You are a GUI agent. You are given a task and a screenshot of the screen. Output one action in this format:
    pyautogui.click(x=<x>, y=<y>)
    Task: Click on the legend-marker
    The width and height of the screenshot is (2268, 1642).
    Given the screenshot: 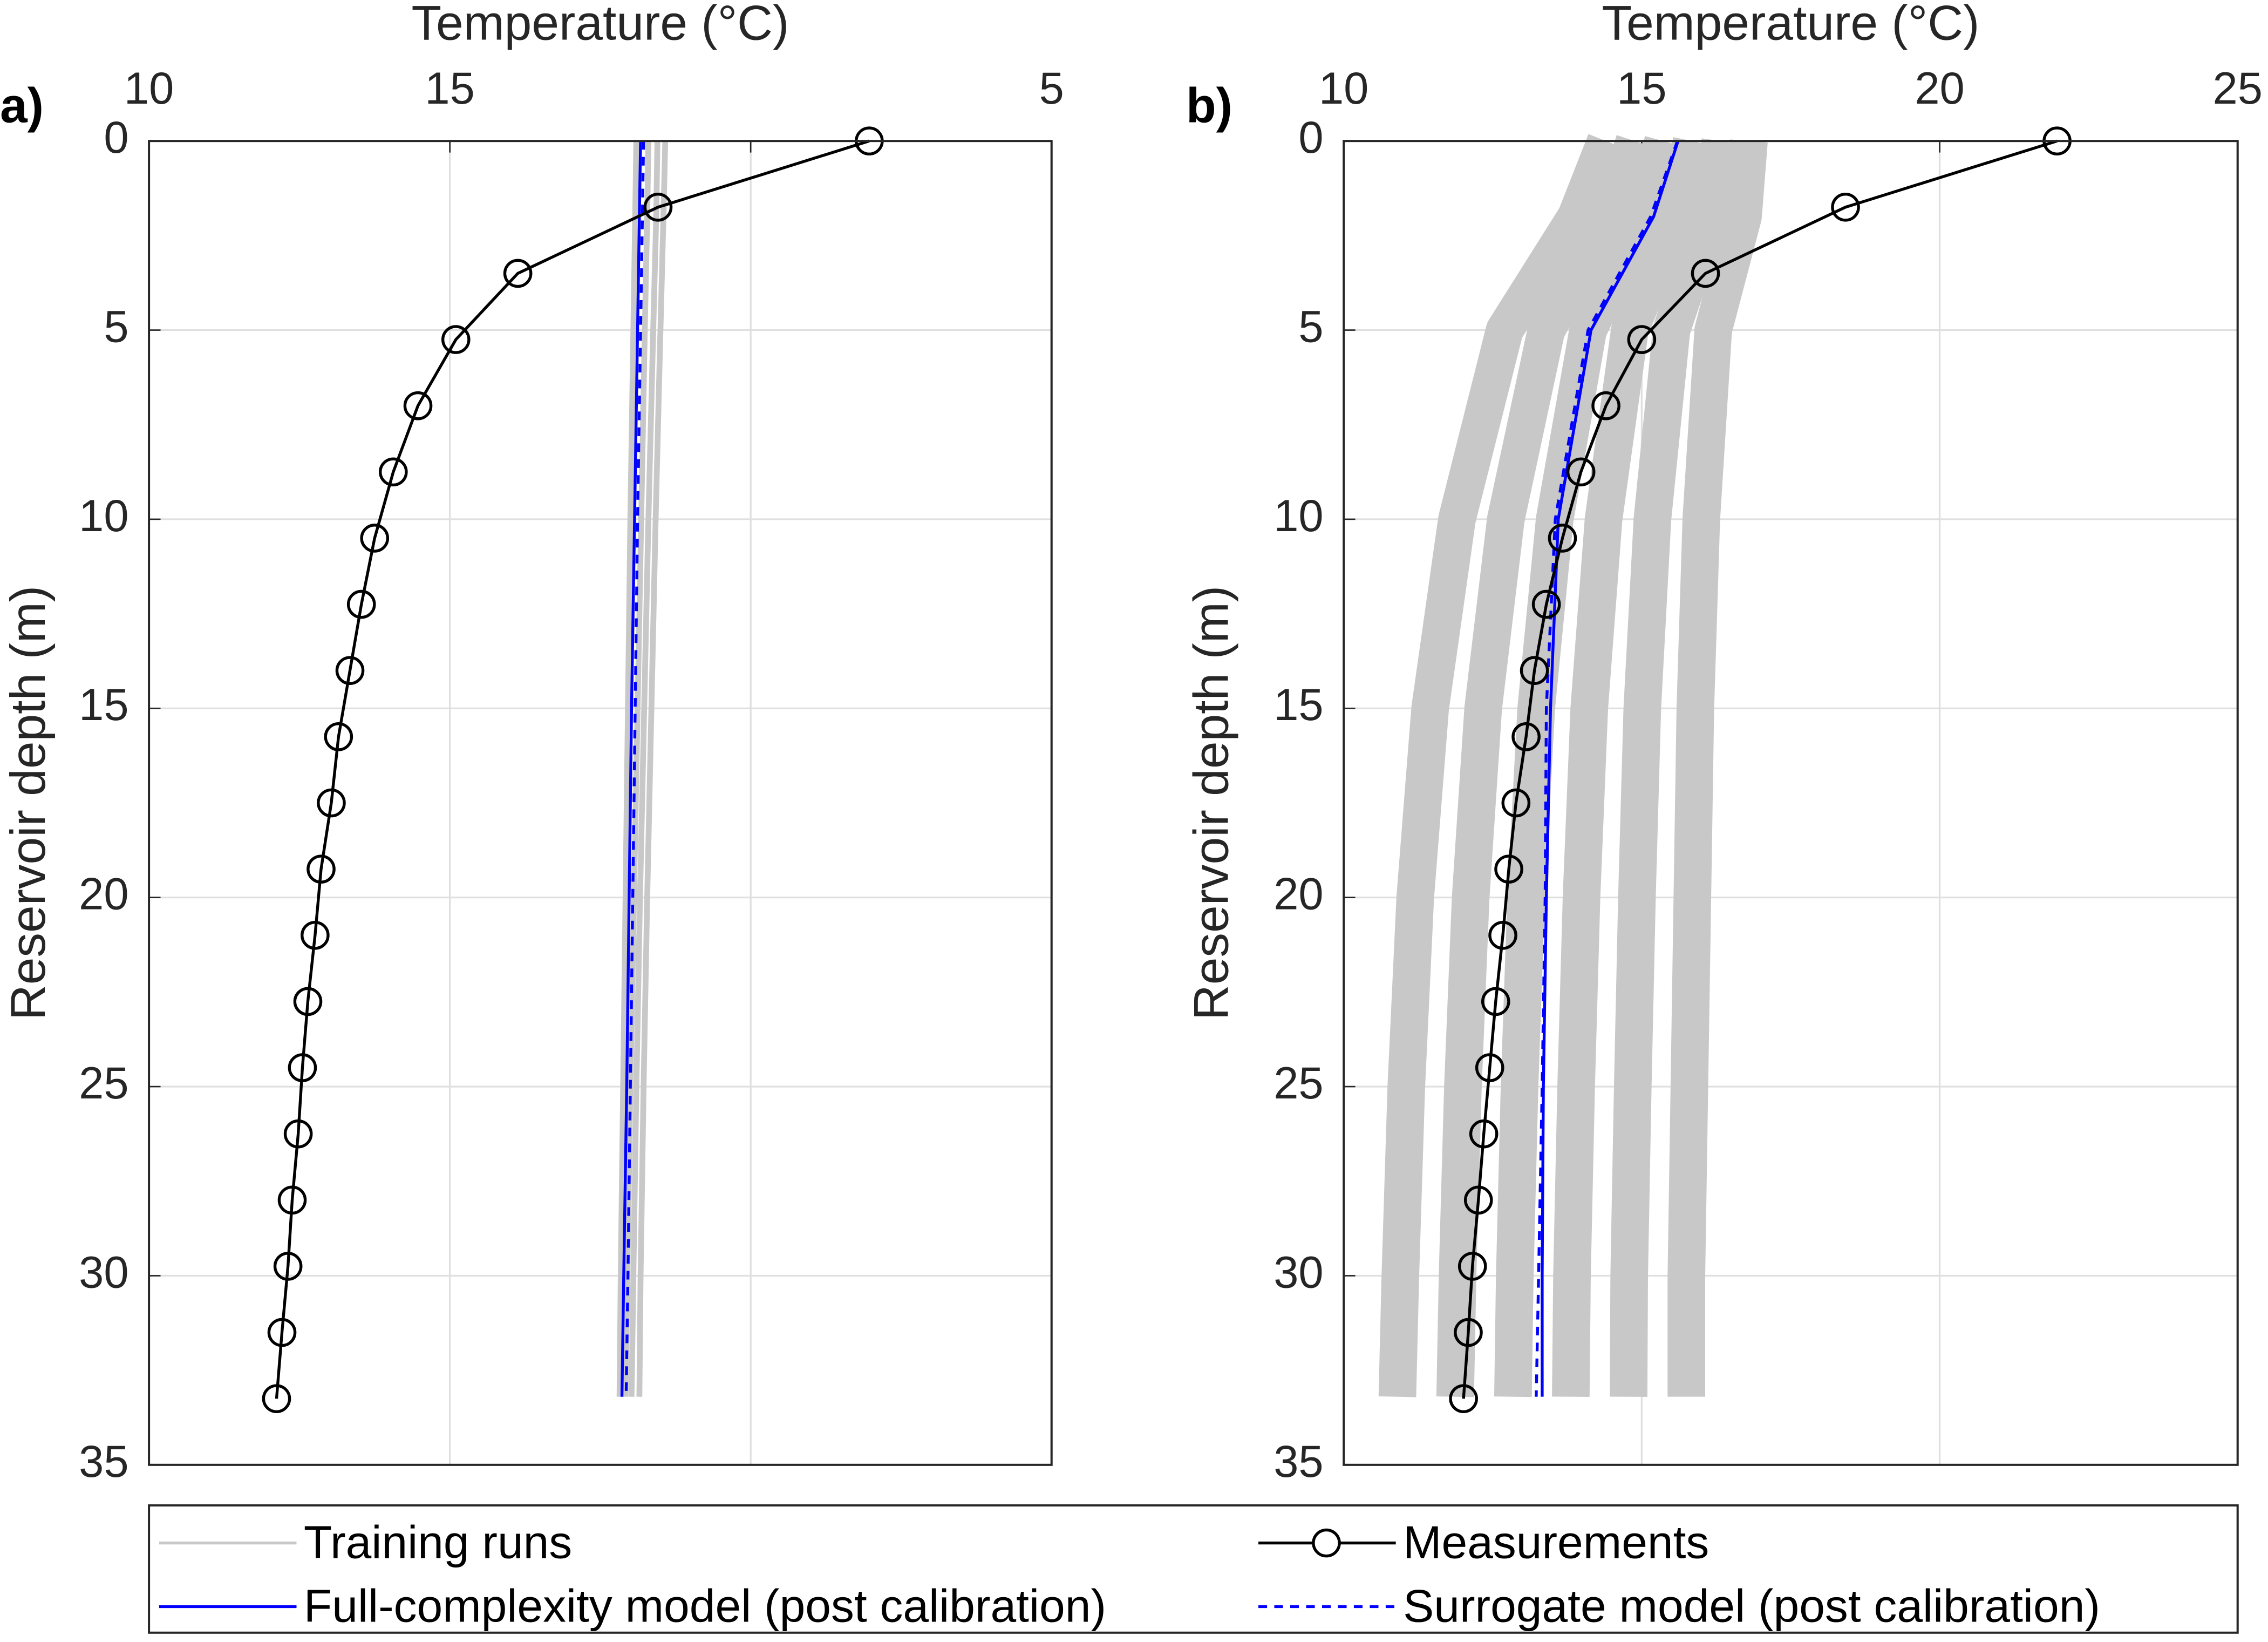 What is the action you would take?
    pyautogui.click(x=1326, y=1543)
    